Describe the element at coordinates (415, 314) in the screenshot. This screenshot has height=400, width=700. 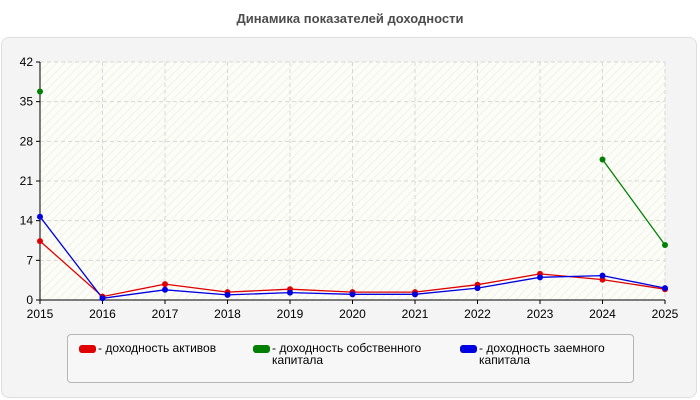
I see `x-tick-label: 2021` at that location.